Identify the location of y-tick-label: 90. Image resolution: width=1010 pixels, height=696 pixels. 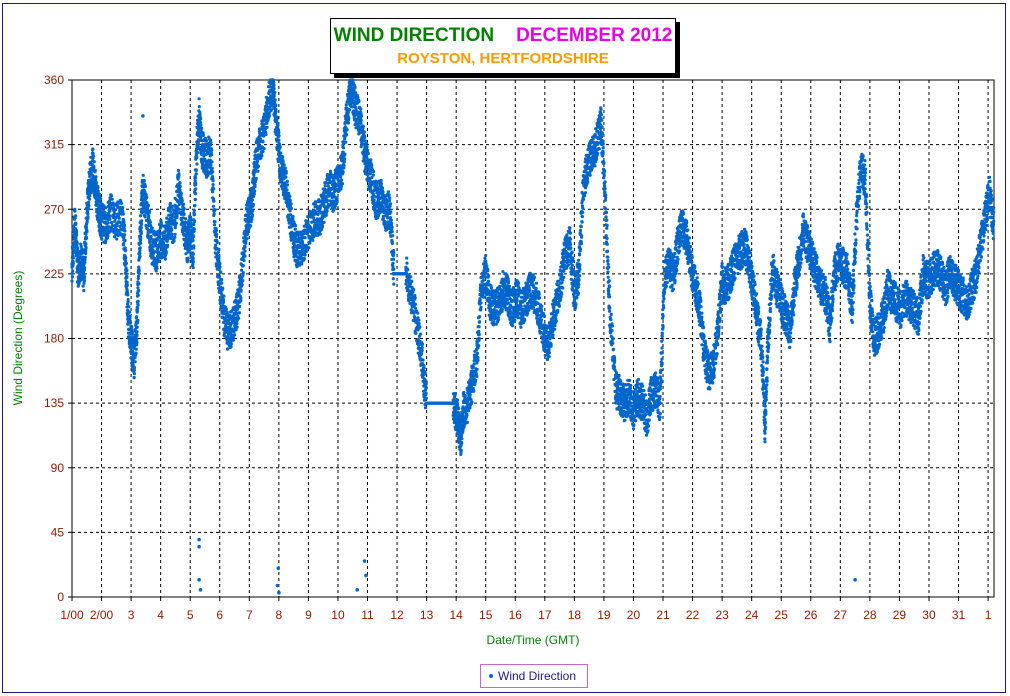
(58, 468).